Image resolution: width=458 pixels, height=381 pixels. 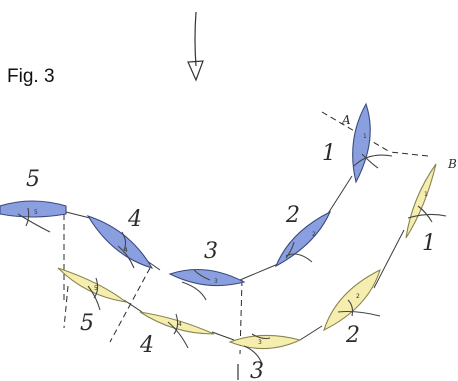 What do you see at coordinates (36, 212) in the screenshot?
I see `blue-hull-mark-5: 5` at bounding box center [36, 212].